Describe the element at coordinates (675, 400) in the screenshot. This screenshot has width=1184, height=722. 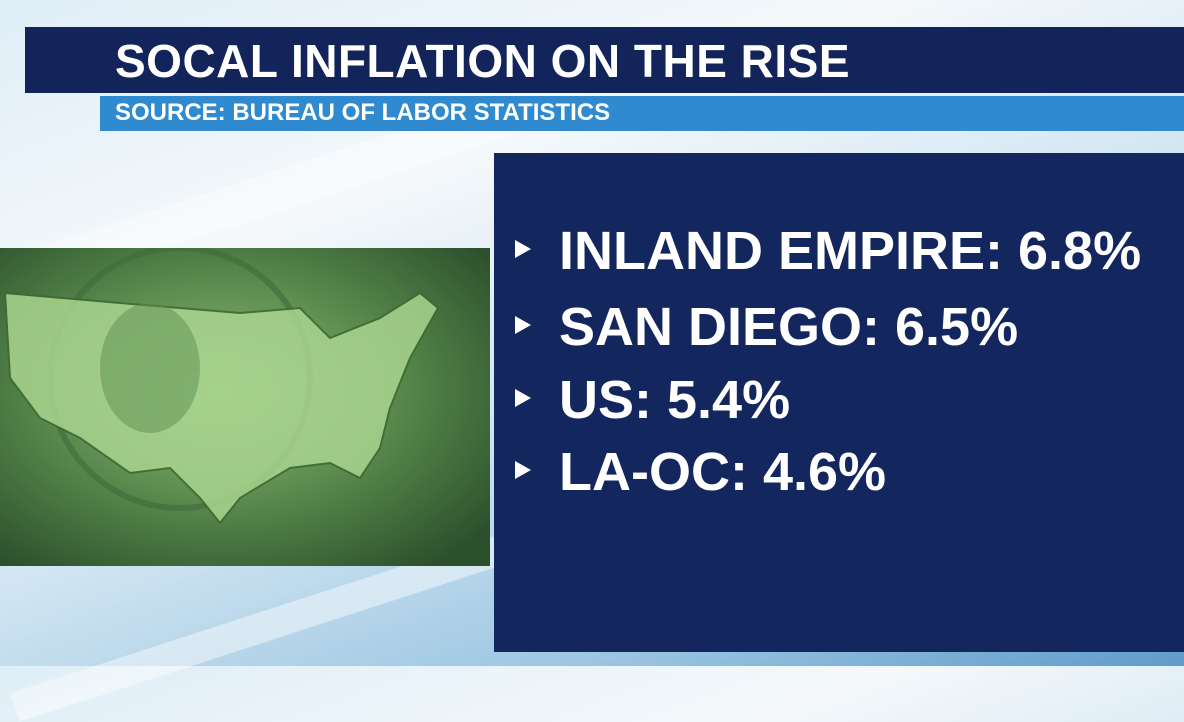
I see `stat-text: US: 5.4%` at that location.